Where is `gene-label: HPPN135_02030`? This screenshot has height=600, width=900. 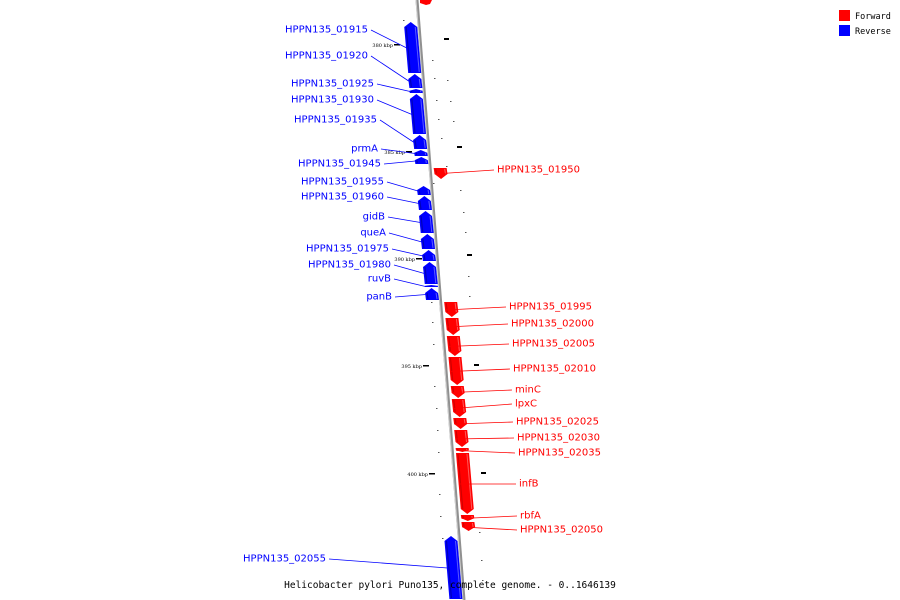
gene-label: HPPN135_02030 is located at coordinates (558, 438).